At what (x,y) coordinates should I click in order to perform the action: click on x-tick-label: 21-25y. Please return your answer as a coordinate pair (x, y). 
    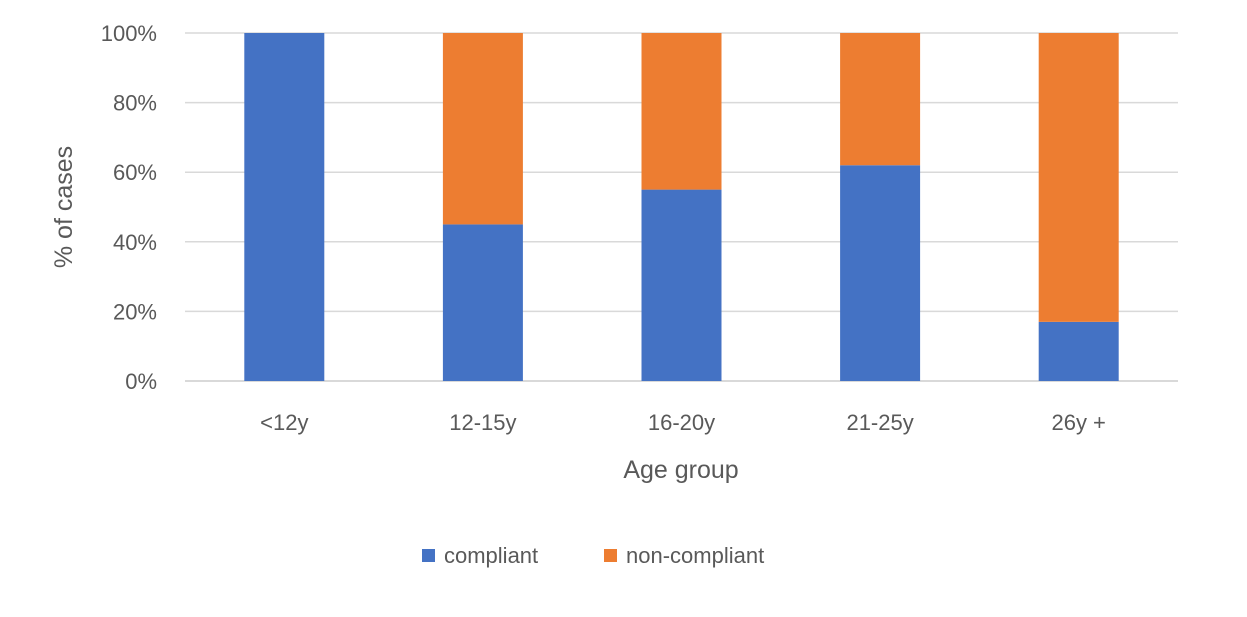
    Looking at the image, I should click on (879, 422).